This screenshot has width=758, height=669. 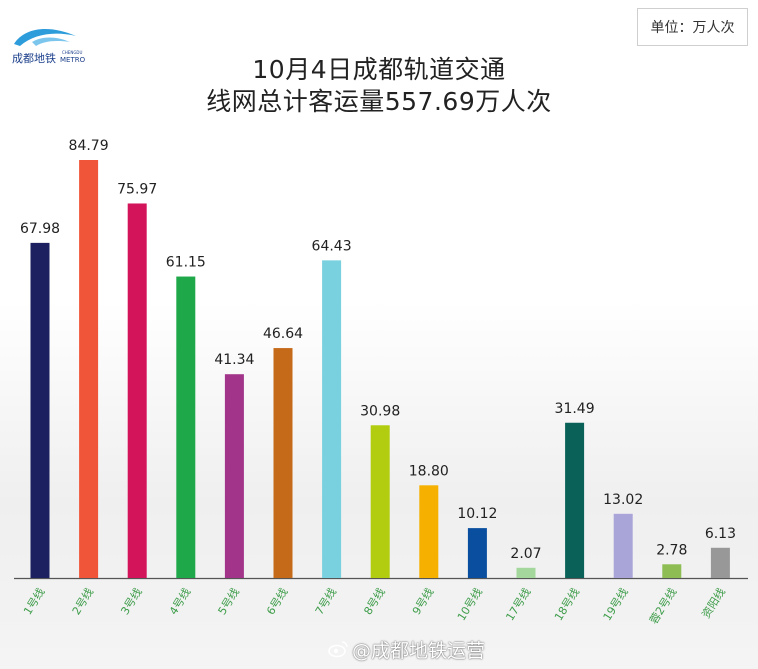 I want to click on value-label-9: 18.80, so click(x=429, y=471).